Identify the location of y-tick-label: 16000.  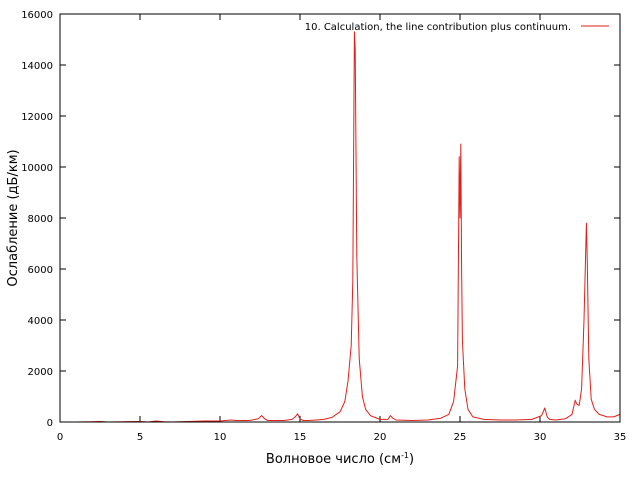
(37, 15).